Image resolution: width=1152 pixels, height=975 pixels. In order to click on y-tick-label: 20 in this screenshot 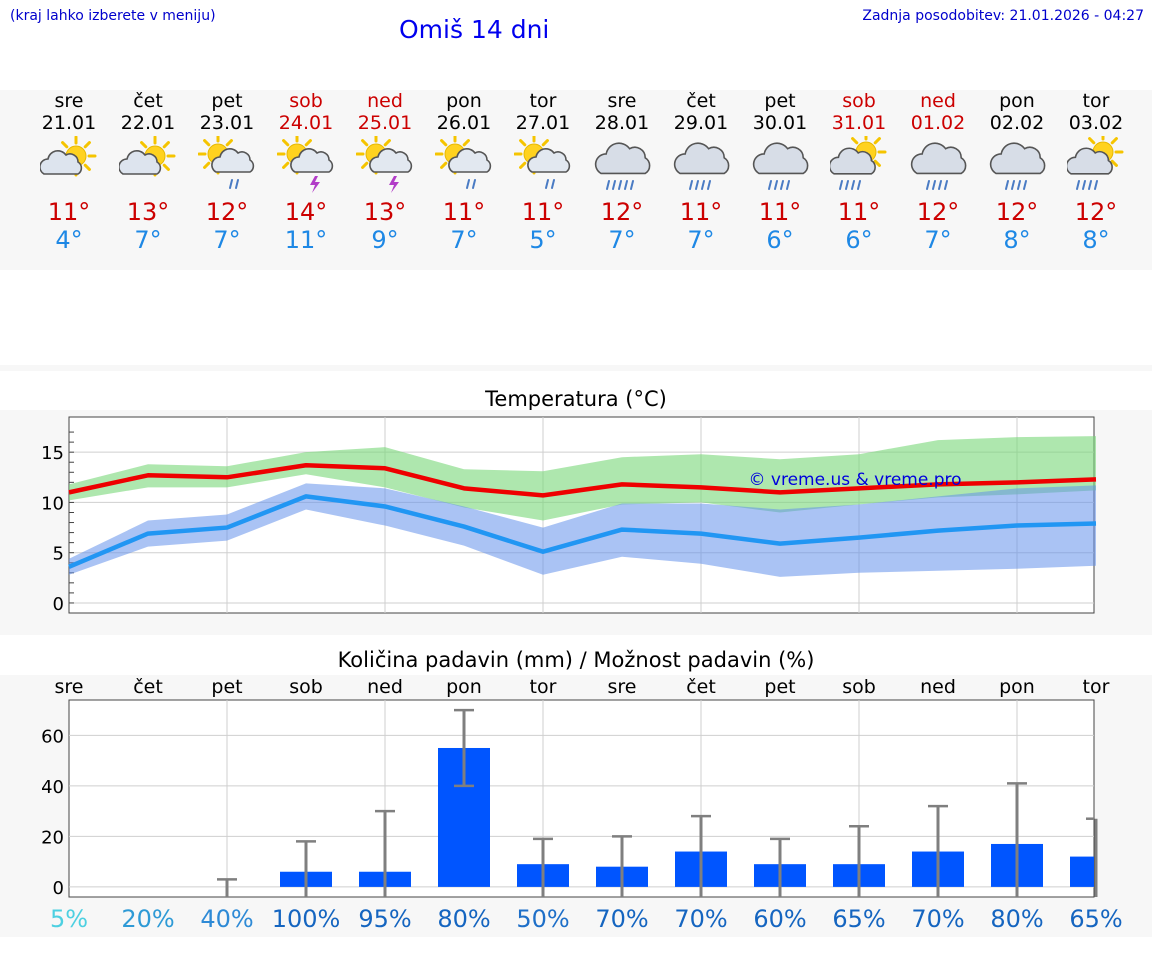, I will do `click(52, 837)`.